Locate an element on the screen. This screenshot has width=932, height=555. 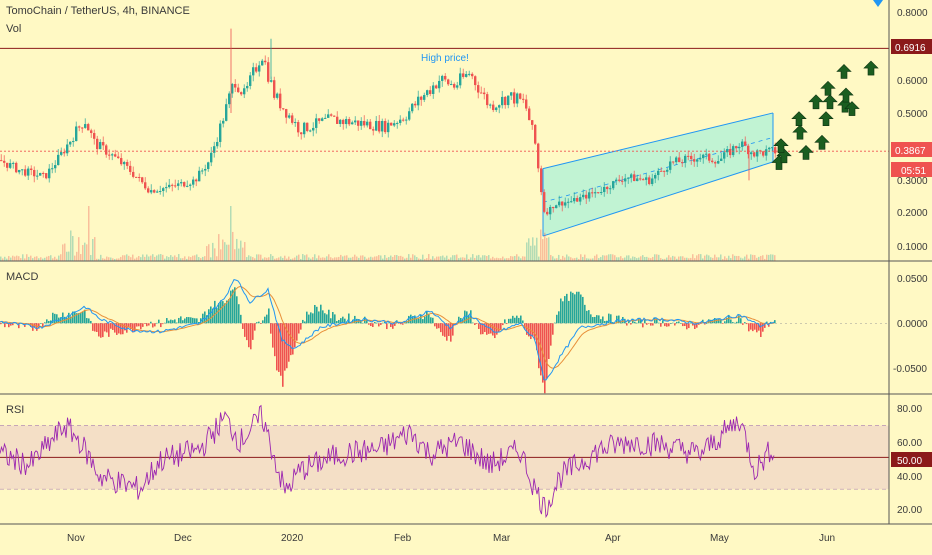
forecast-arrow-icon is located at coordinates (852, 108).